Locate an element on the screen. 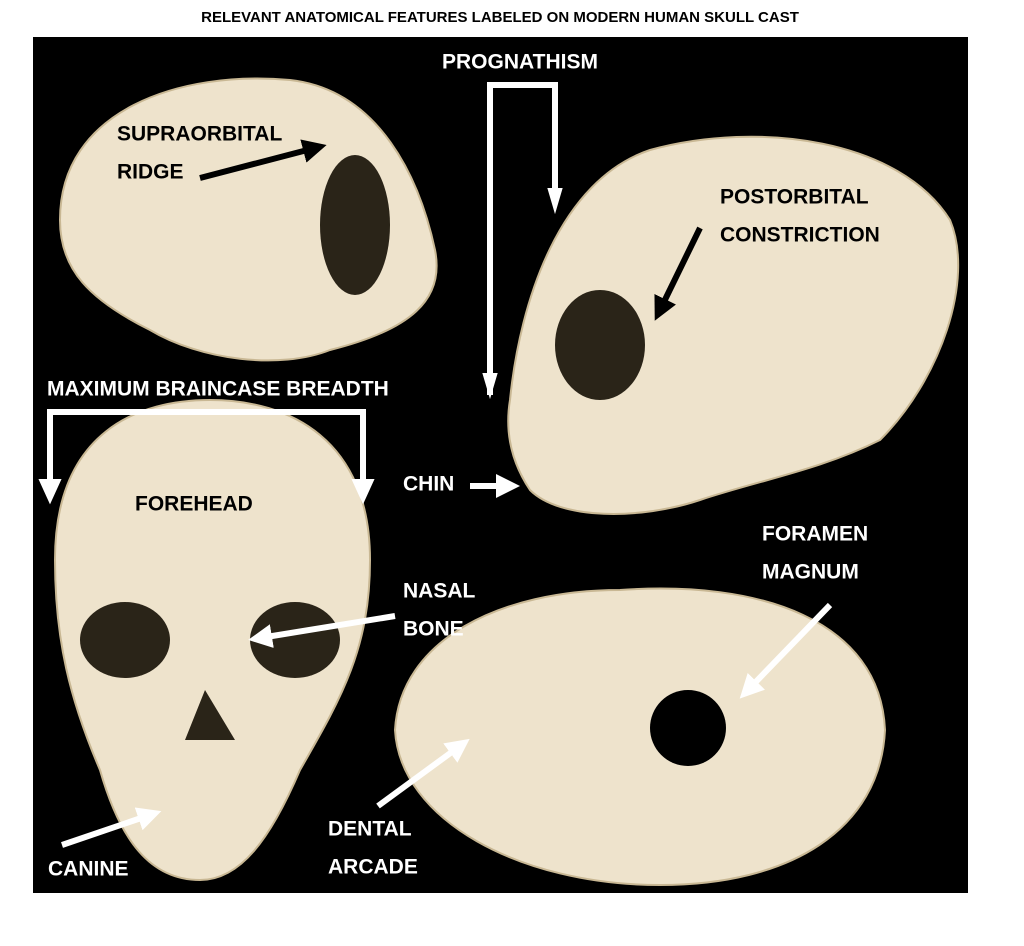  feature-label: MAGNUM is located at coordinates (810, 572).